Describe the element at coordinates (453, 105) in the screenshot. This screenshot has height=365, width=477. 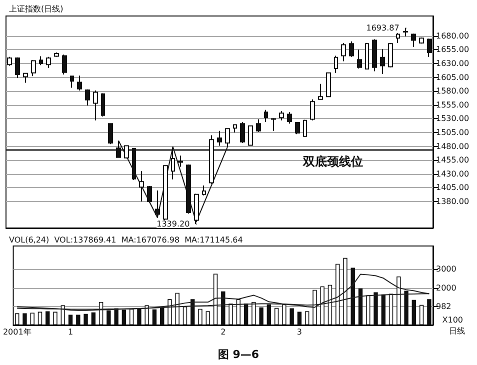
I see `y-tick-label: 1555.00` at that location.